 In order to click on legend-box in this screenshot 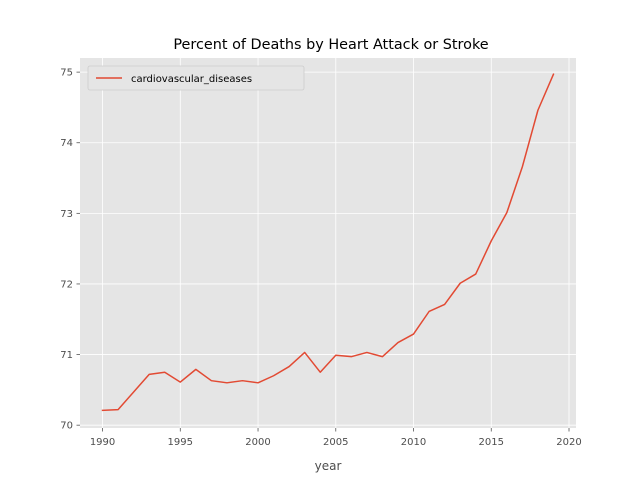, I will do `click(196, 78)`.